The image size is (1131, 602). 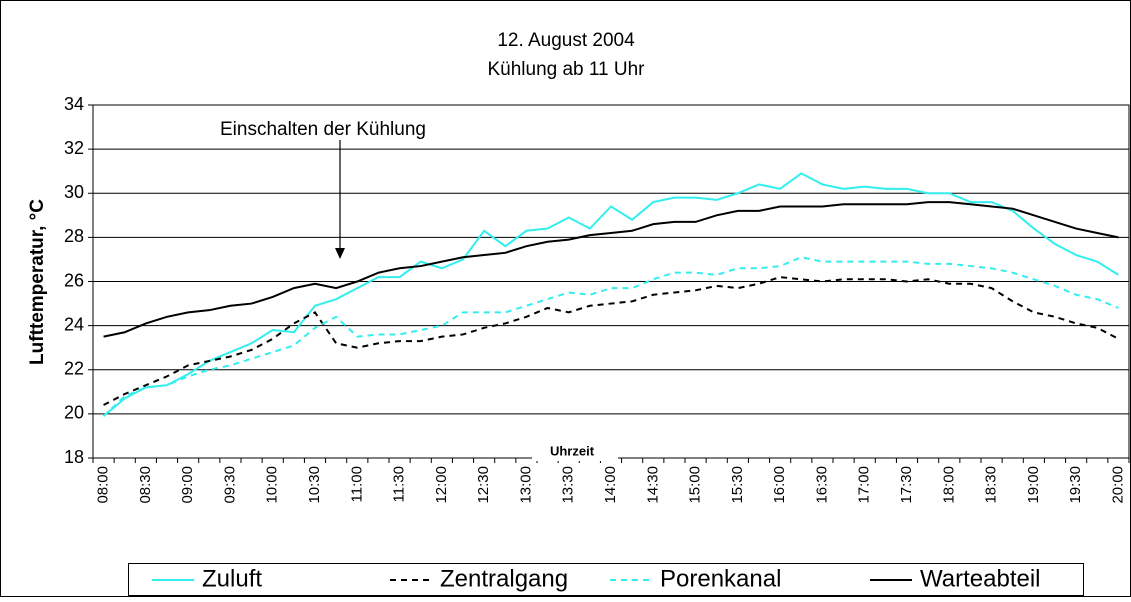 I want to click on annotation: Einschalten der Kühlung, so click(x=323, y=129).